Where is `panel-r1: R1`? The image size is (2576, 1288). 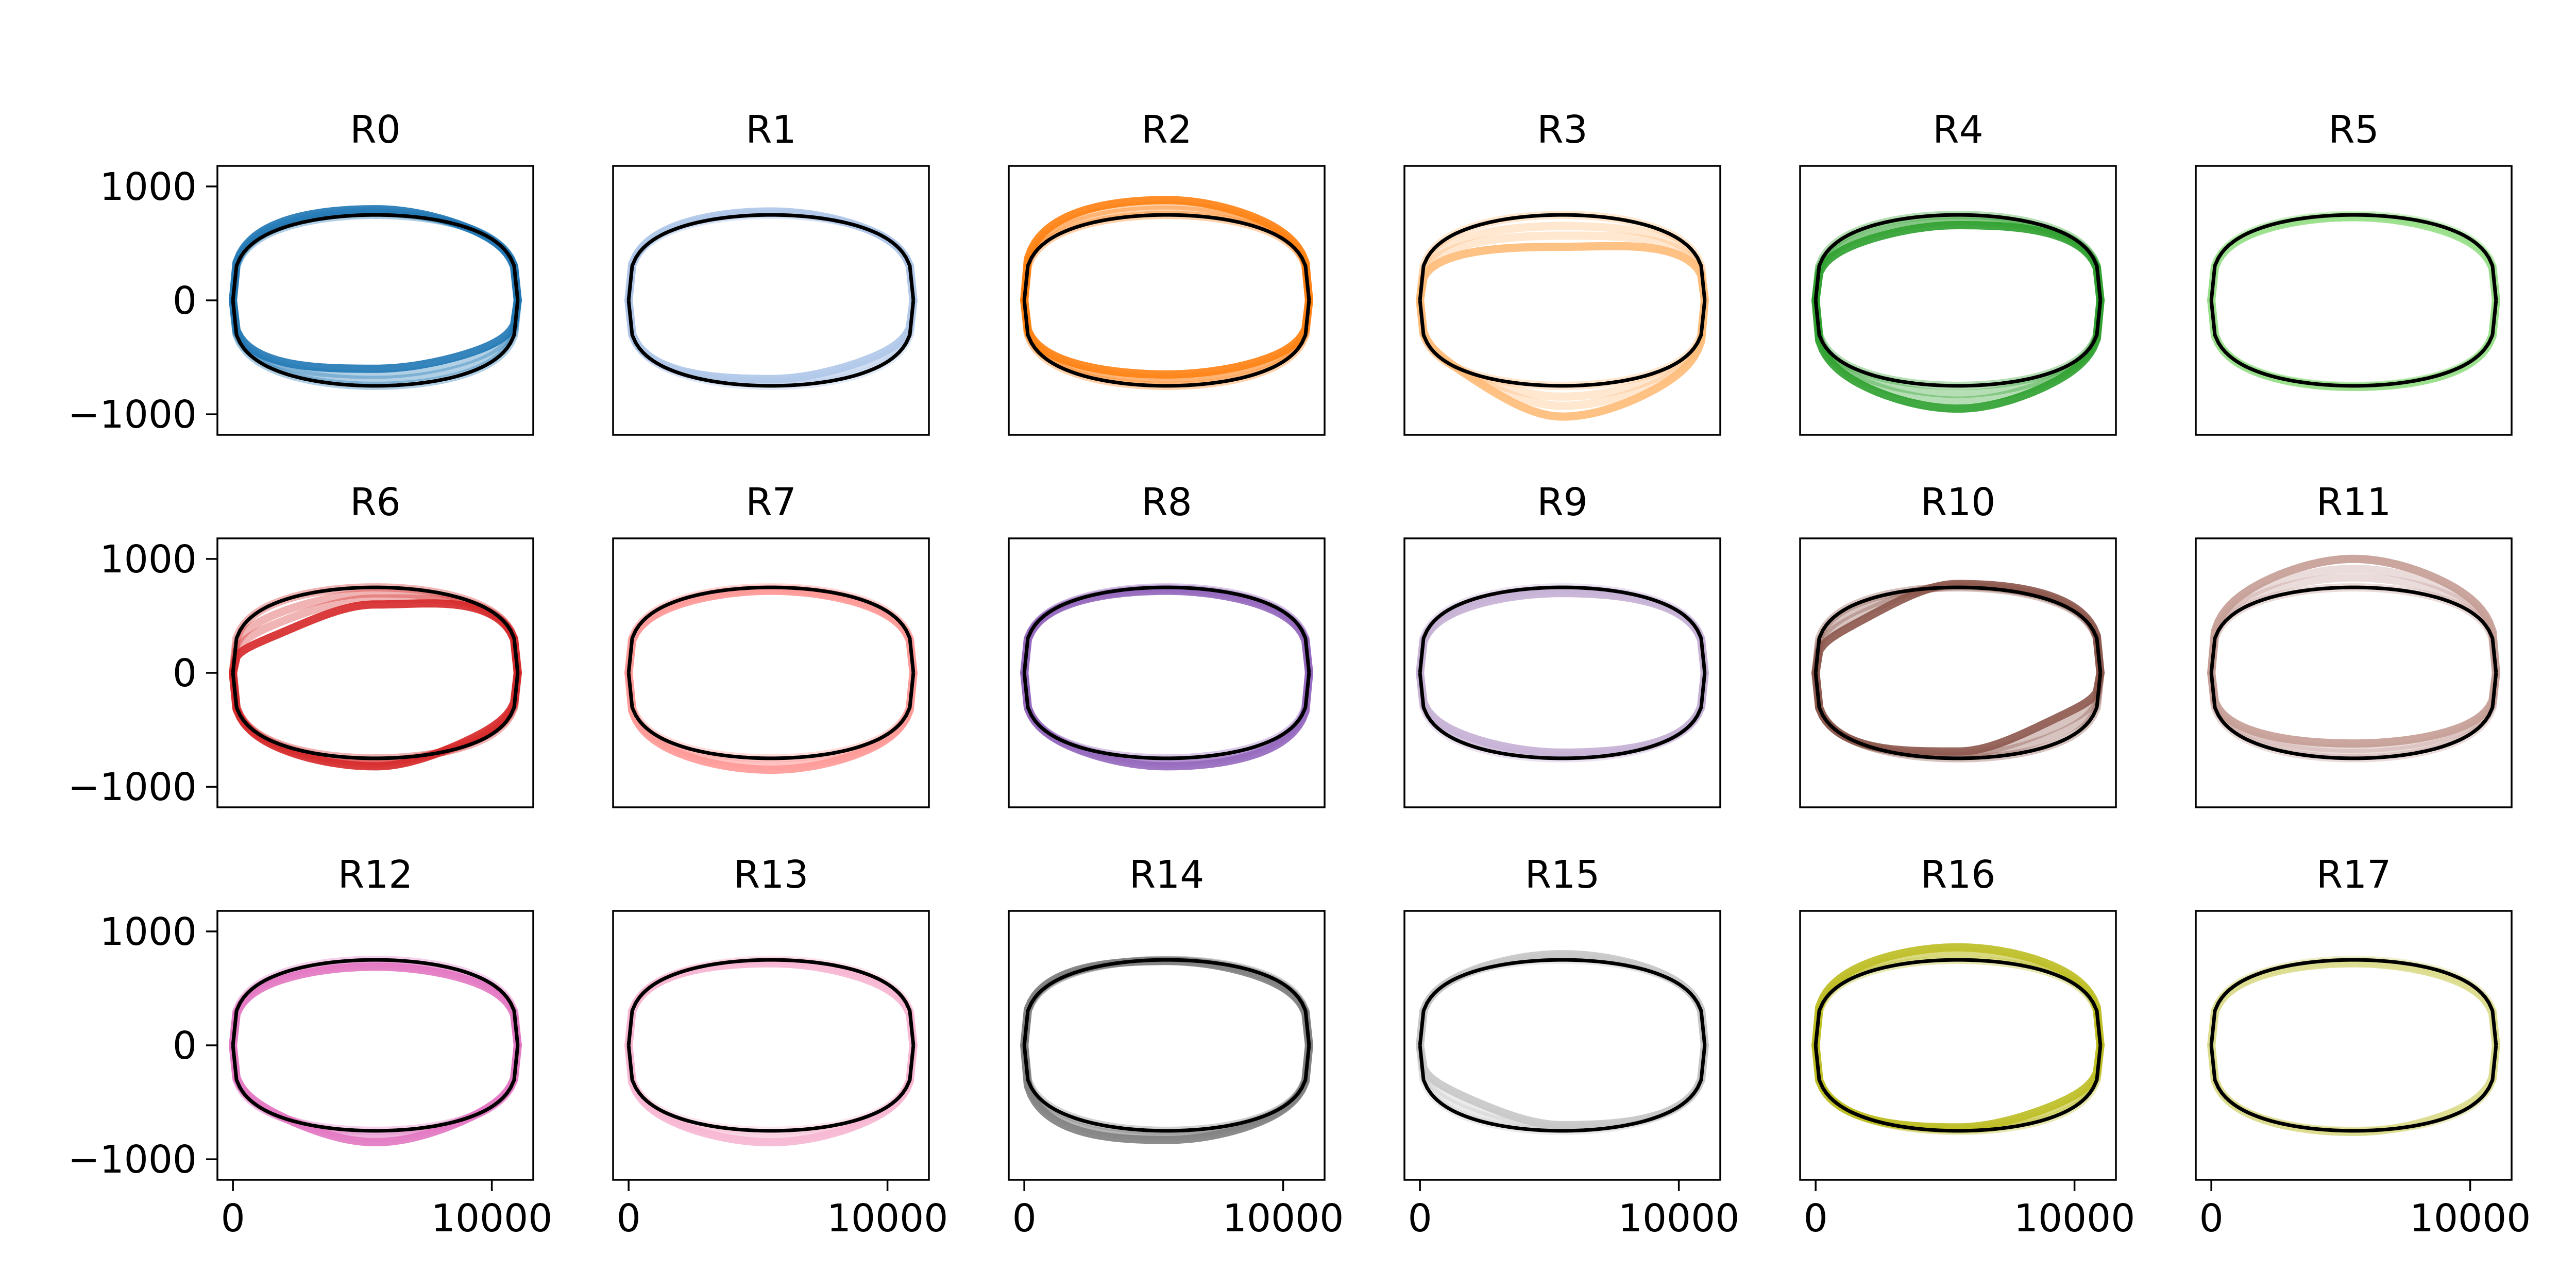
panel-r1: R1 is located at coordinates (771, 272).